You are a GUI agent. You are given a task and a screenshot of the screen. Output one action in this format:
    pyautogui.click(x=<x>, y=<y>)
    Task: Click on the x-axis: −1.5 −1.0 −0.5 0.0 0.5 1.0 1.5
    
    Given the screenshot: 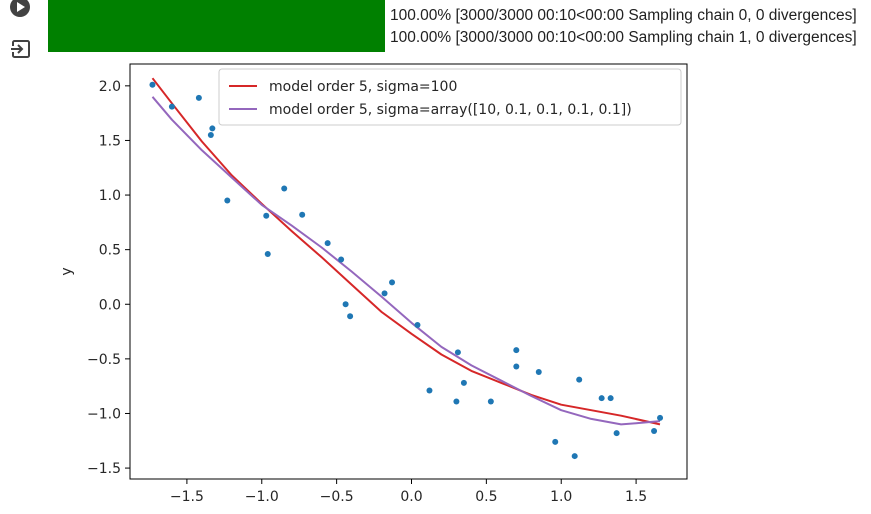 What is the action you would take?
    pyautogui.click(x=408, y=492)
    